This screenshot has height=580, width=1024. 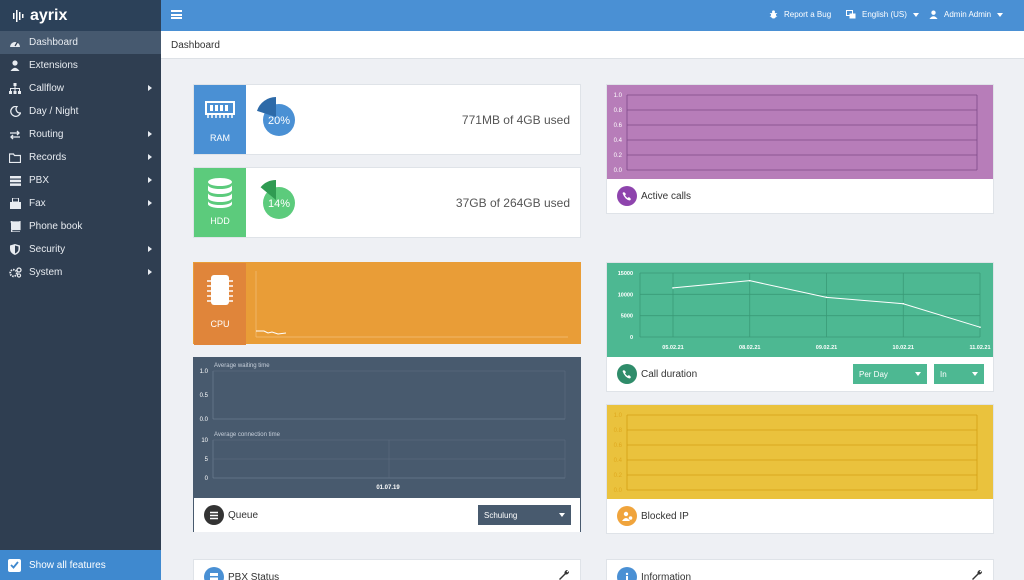 What do you see at coordinates (15, 89) in the screenshot?
I see `sitemap-icon` at bounding box center [15, 89].